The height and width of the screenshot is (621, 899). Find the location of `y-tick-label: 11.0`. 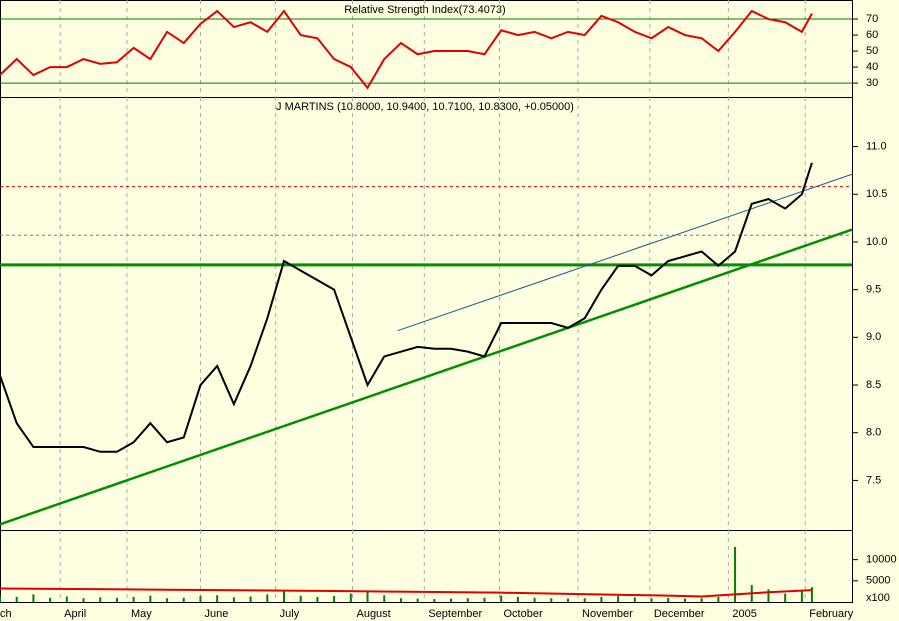

y-tick-label: 11.0 is located at coordinates (876, 147).